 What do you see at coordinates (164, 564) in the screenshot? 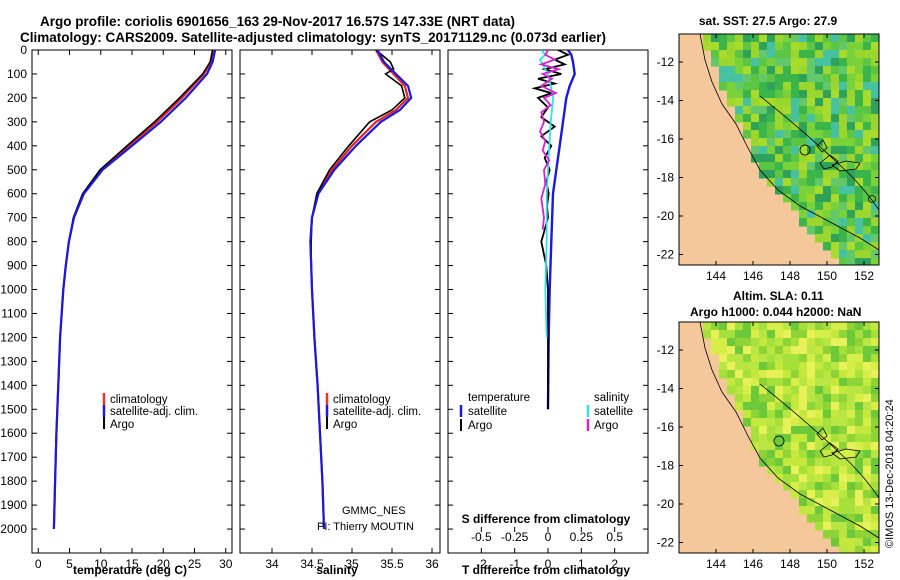
I see `x-tick-label: 20` at bounding box center [164, 564].